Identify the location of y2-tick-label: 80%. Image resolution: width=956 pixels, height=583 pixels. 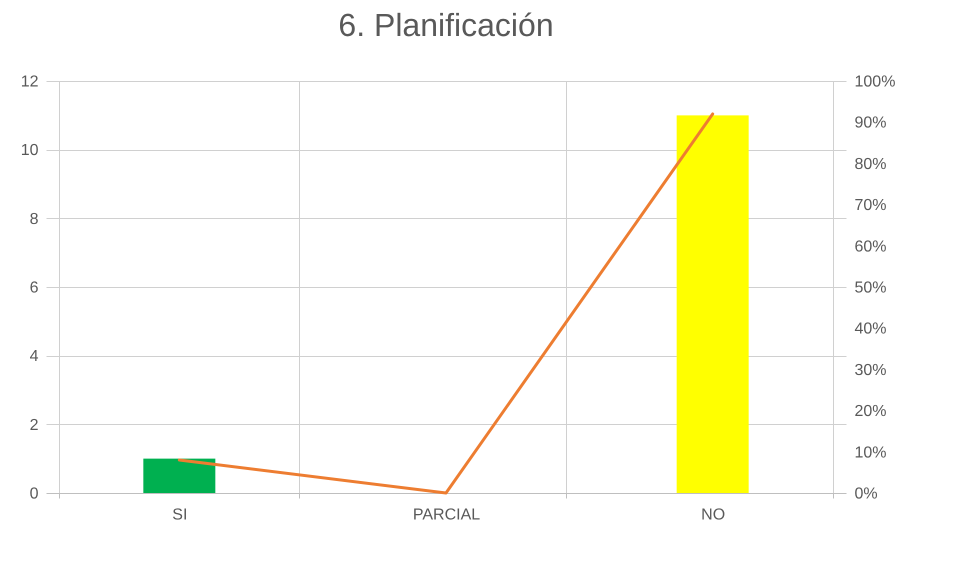
(870, 164).